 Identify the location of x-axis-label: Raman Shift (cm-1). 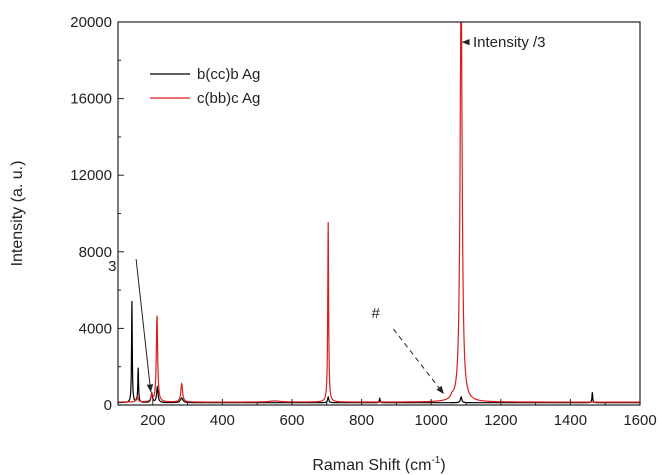
(378, 464).